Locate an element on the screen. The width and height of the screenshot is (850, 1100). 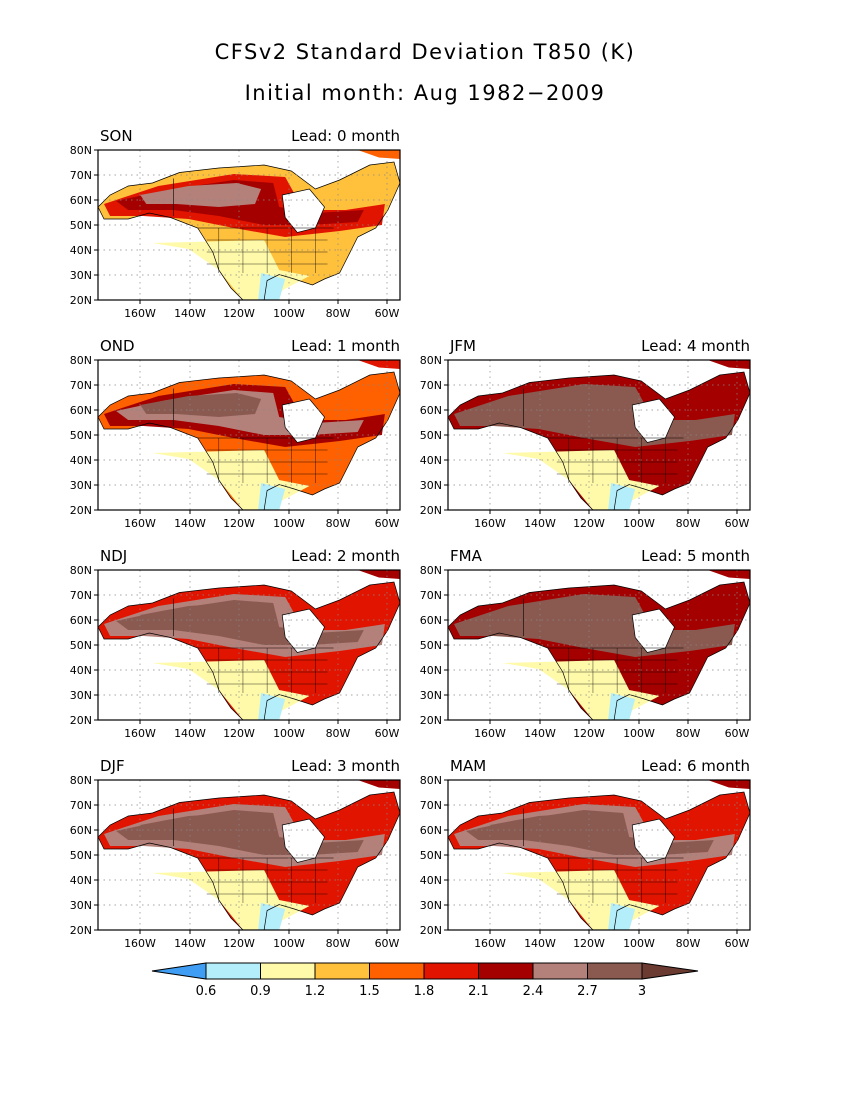
panel-season-label: FMA is located at coordinates (466, 556).